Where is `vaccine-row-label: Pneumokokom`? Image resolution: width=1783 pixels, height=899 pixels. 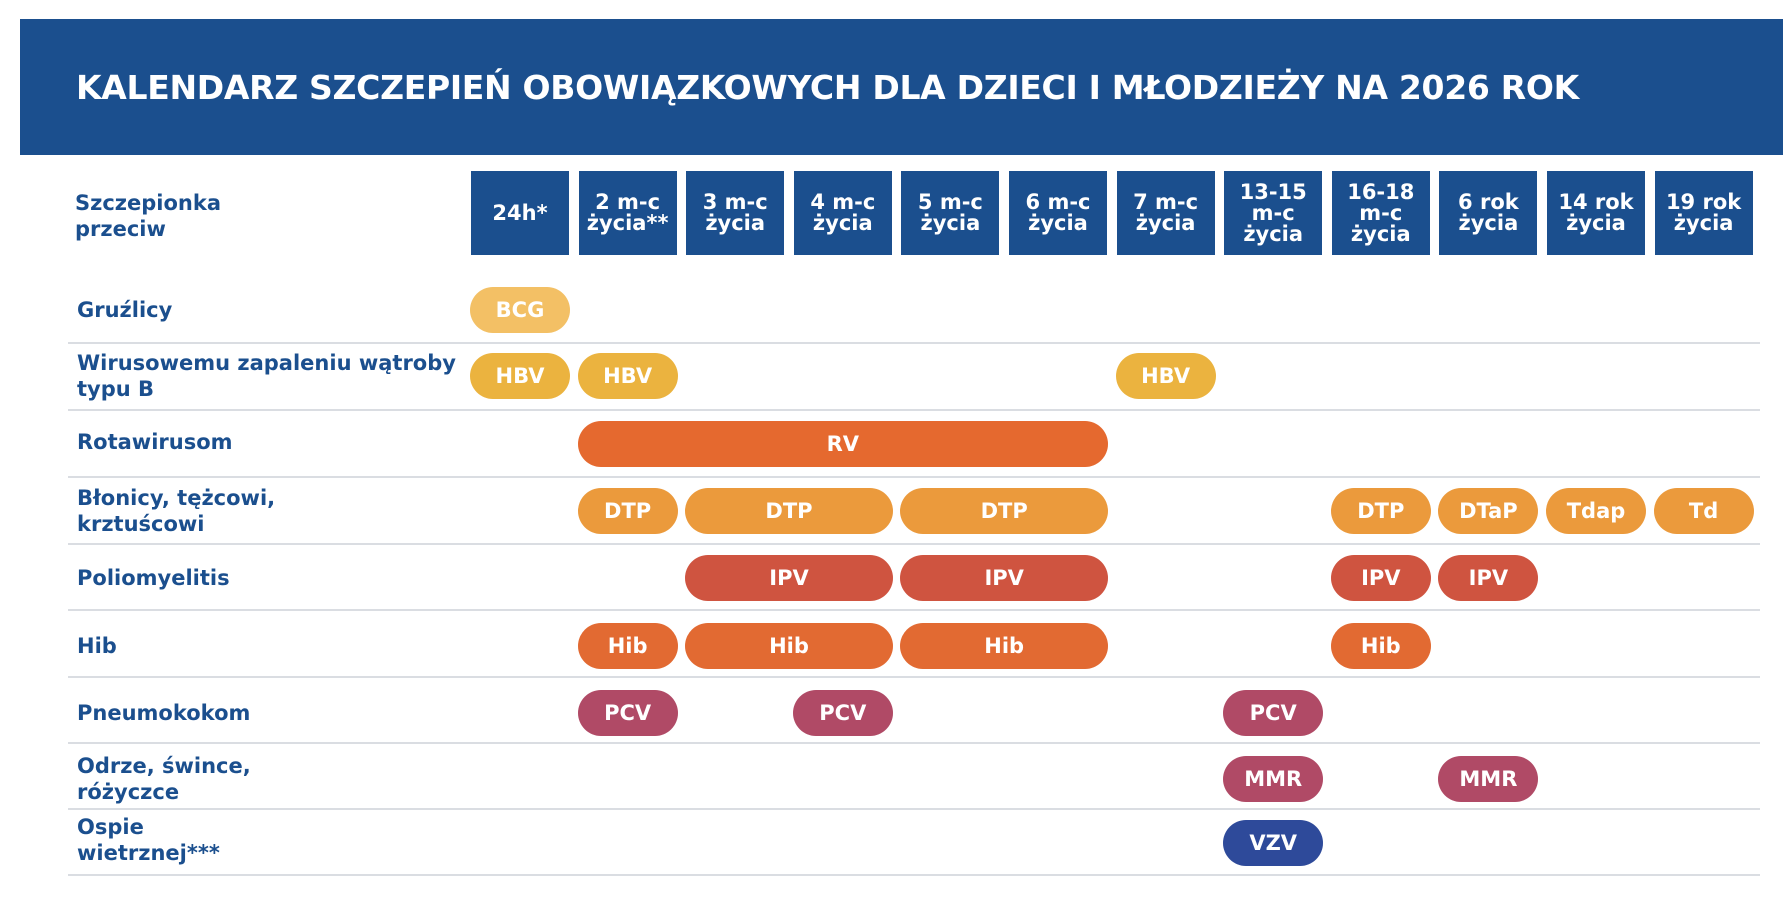
vaccine-row-label: Pneumokokom is located at coordinates (164, 713).